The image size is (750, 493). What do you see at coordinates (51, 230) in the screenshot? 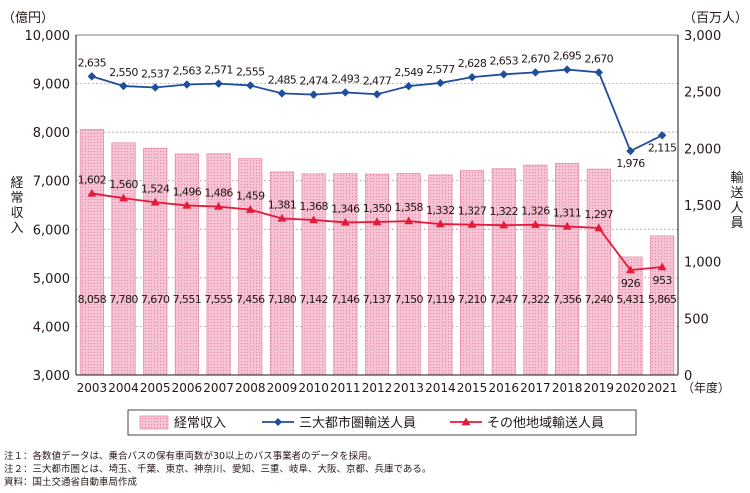
I see `y-left-tick-label: 6,000` at bounding box center [51, 230].